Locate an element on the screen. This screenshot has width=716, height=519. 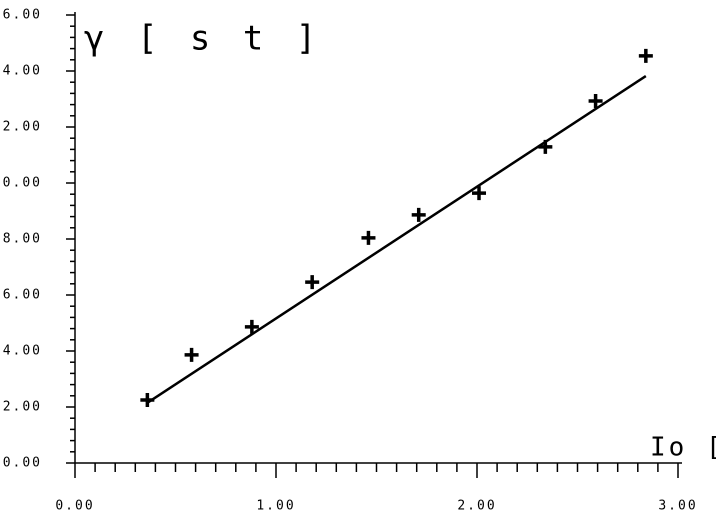
y-tick-label: 14.00 is located at coordinates (21, 71).